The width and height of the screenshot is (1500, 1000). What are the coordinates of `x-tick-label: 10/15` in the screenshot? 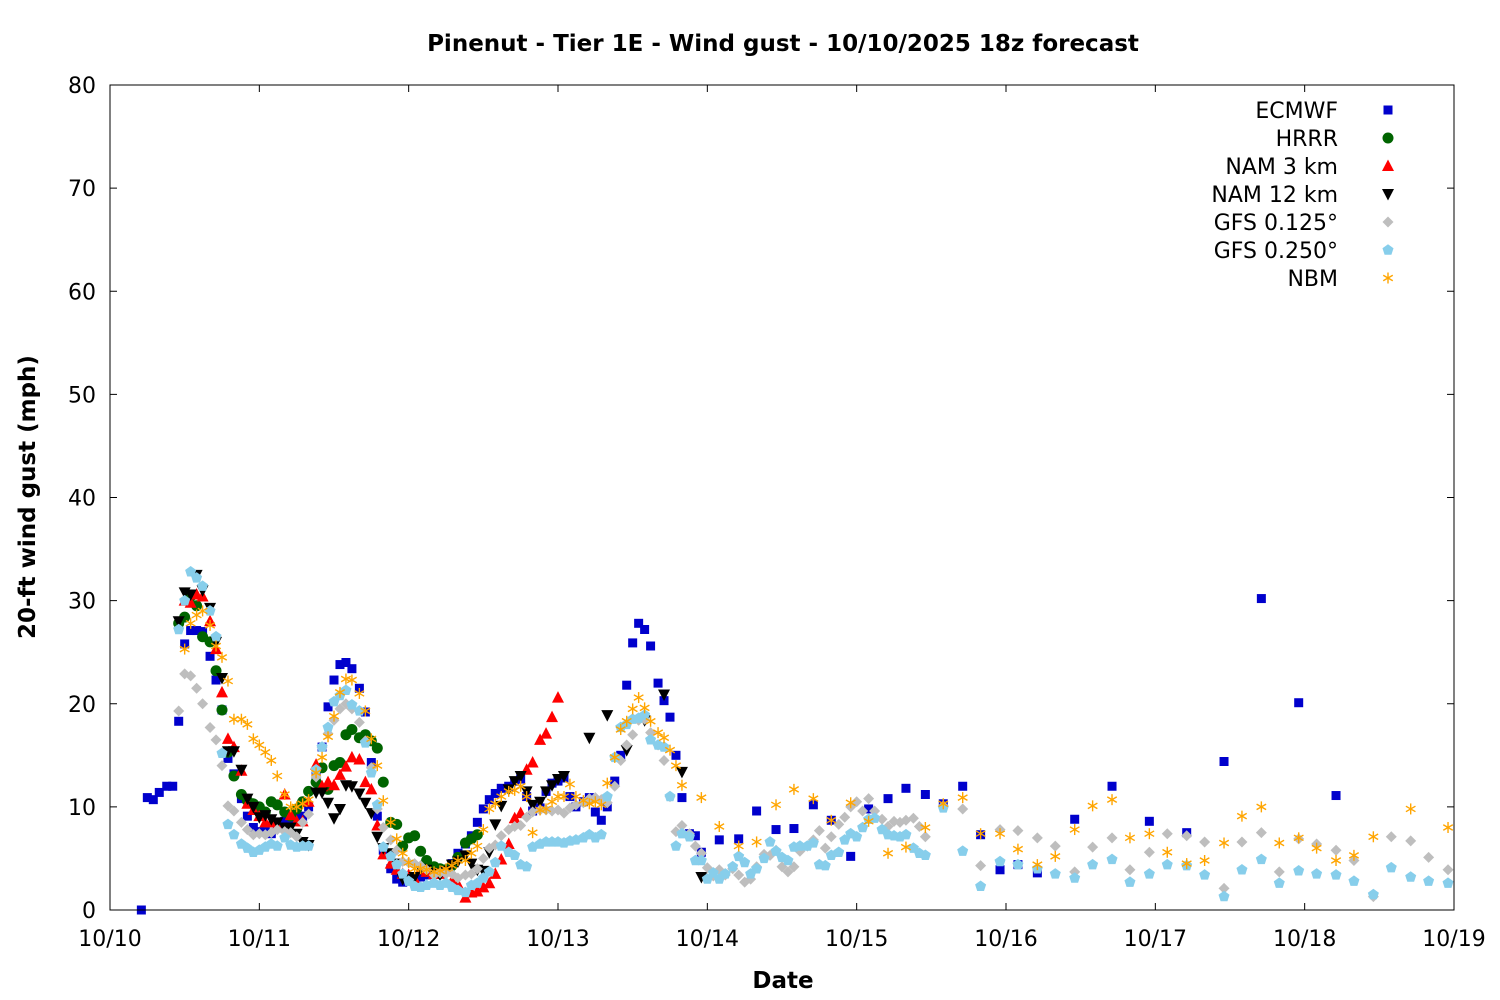 It's located at (856, 939).